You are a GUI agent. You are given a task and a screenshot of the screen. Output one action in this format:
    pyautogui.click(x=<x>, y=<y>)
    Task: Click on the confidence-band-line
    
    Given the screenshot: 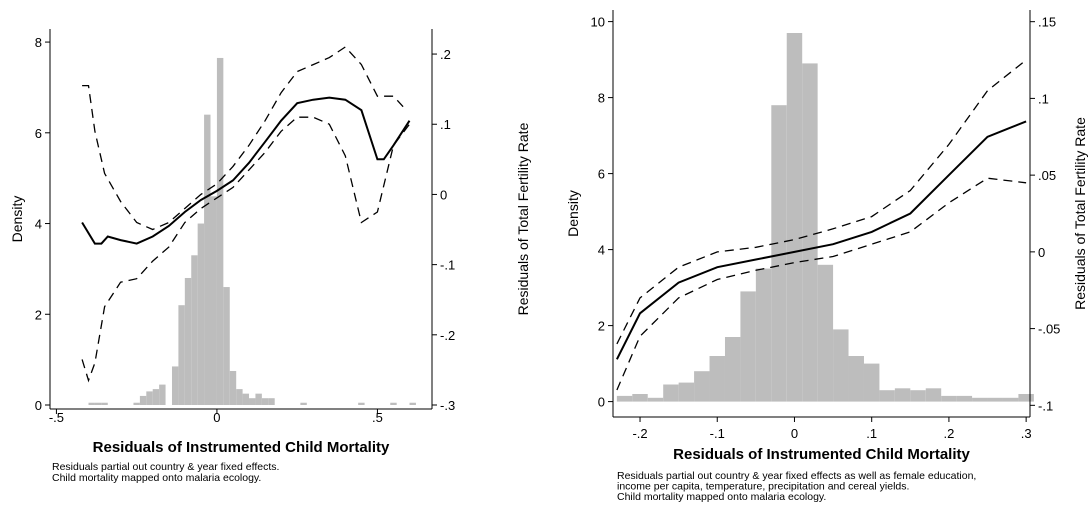 What is the action you would take?
    pyautogui.click(x=243, y=138)
    